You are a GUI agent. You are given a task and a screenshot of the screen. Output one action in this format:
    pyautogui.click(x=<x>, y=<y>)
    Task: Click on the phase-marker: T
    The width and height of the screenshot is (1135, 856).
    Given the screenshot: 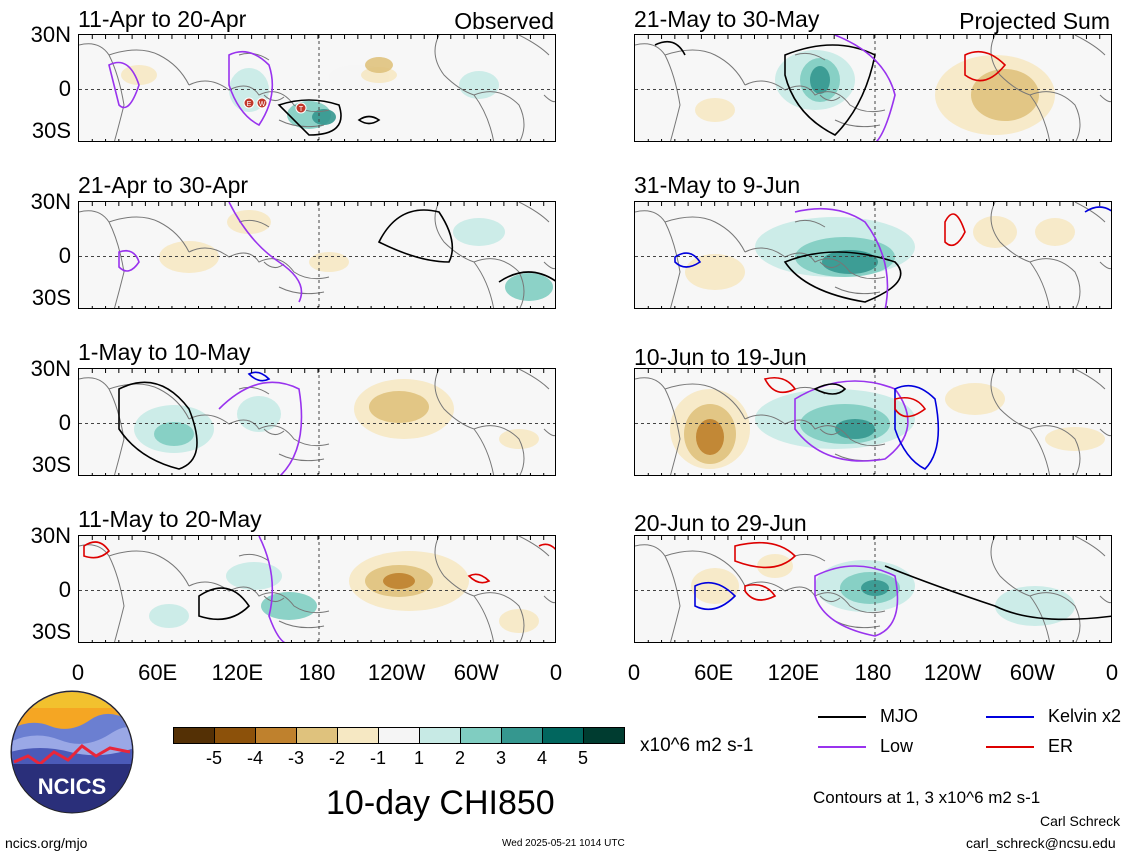 What is the action you would take?
    pyautogui.click(x=301, y=108)
    